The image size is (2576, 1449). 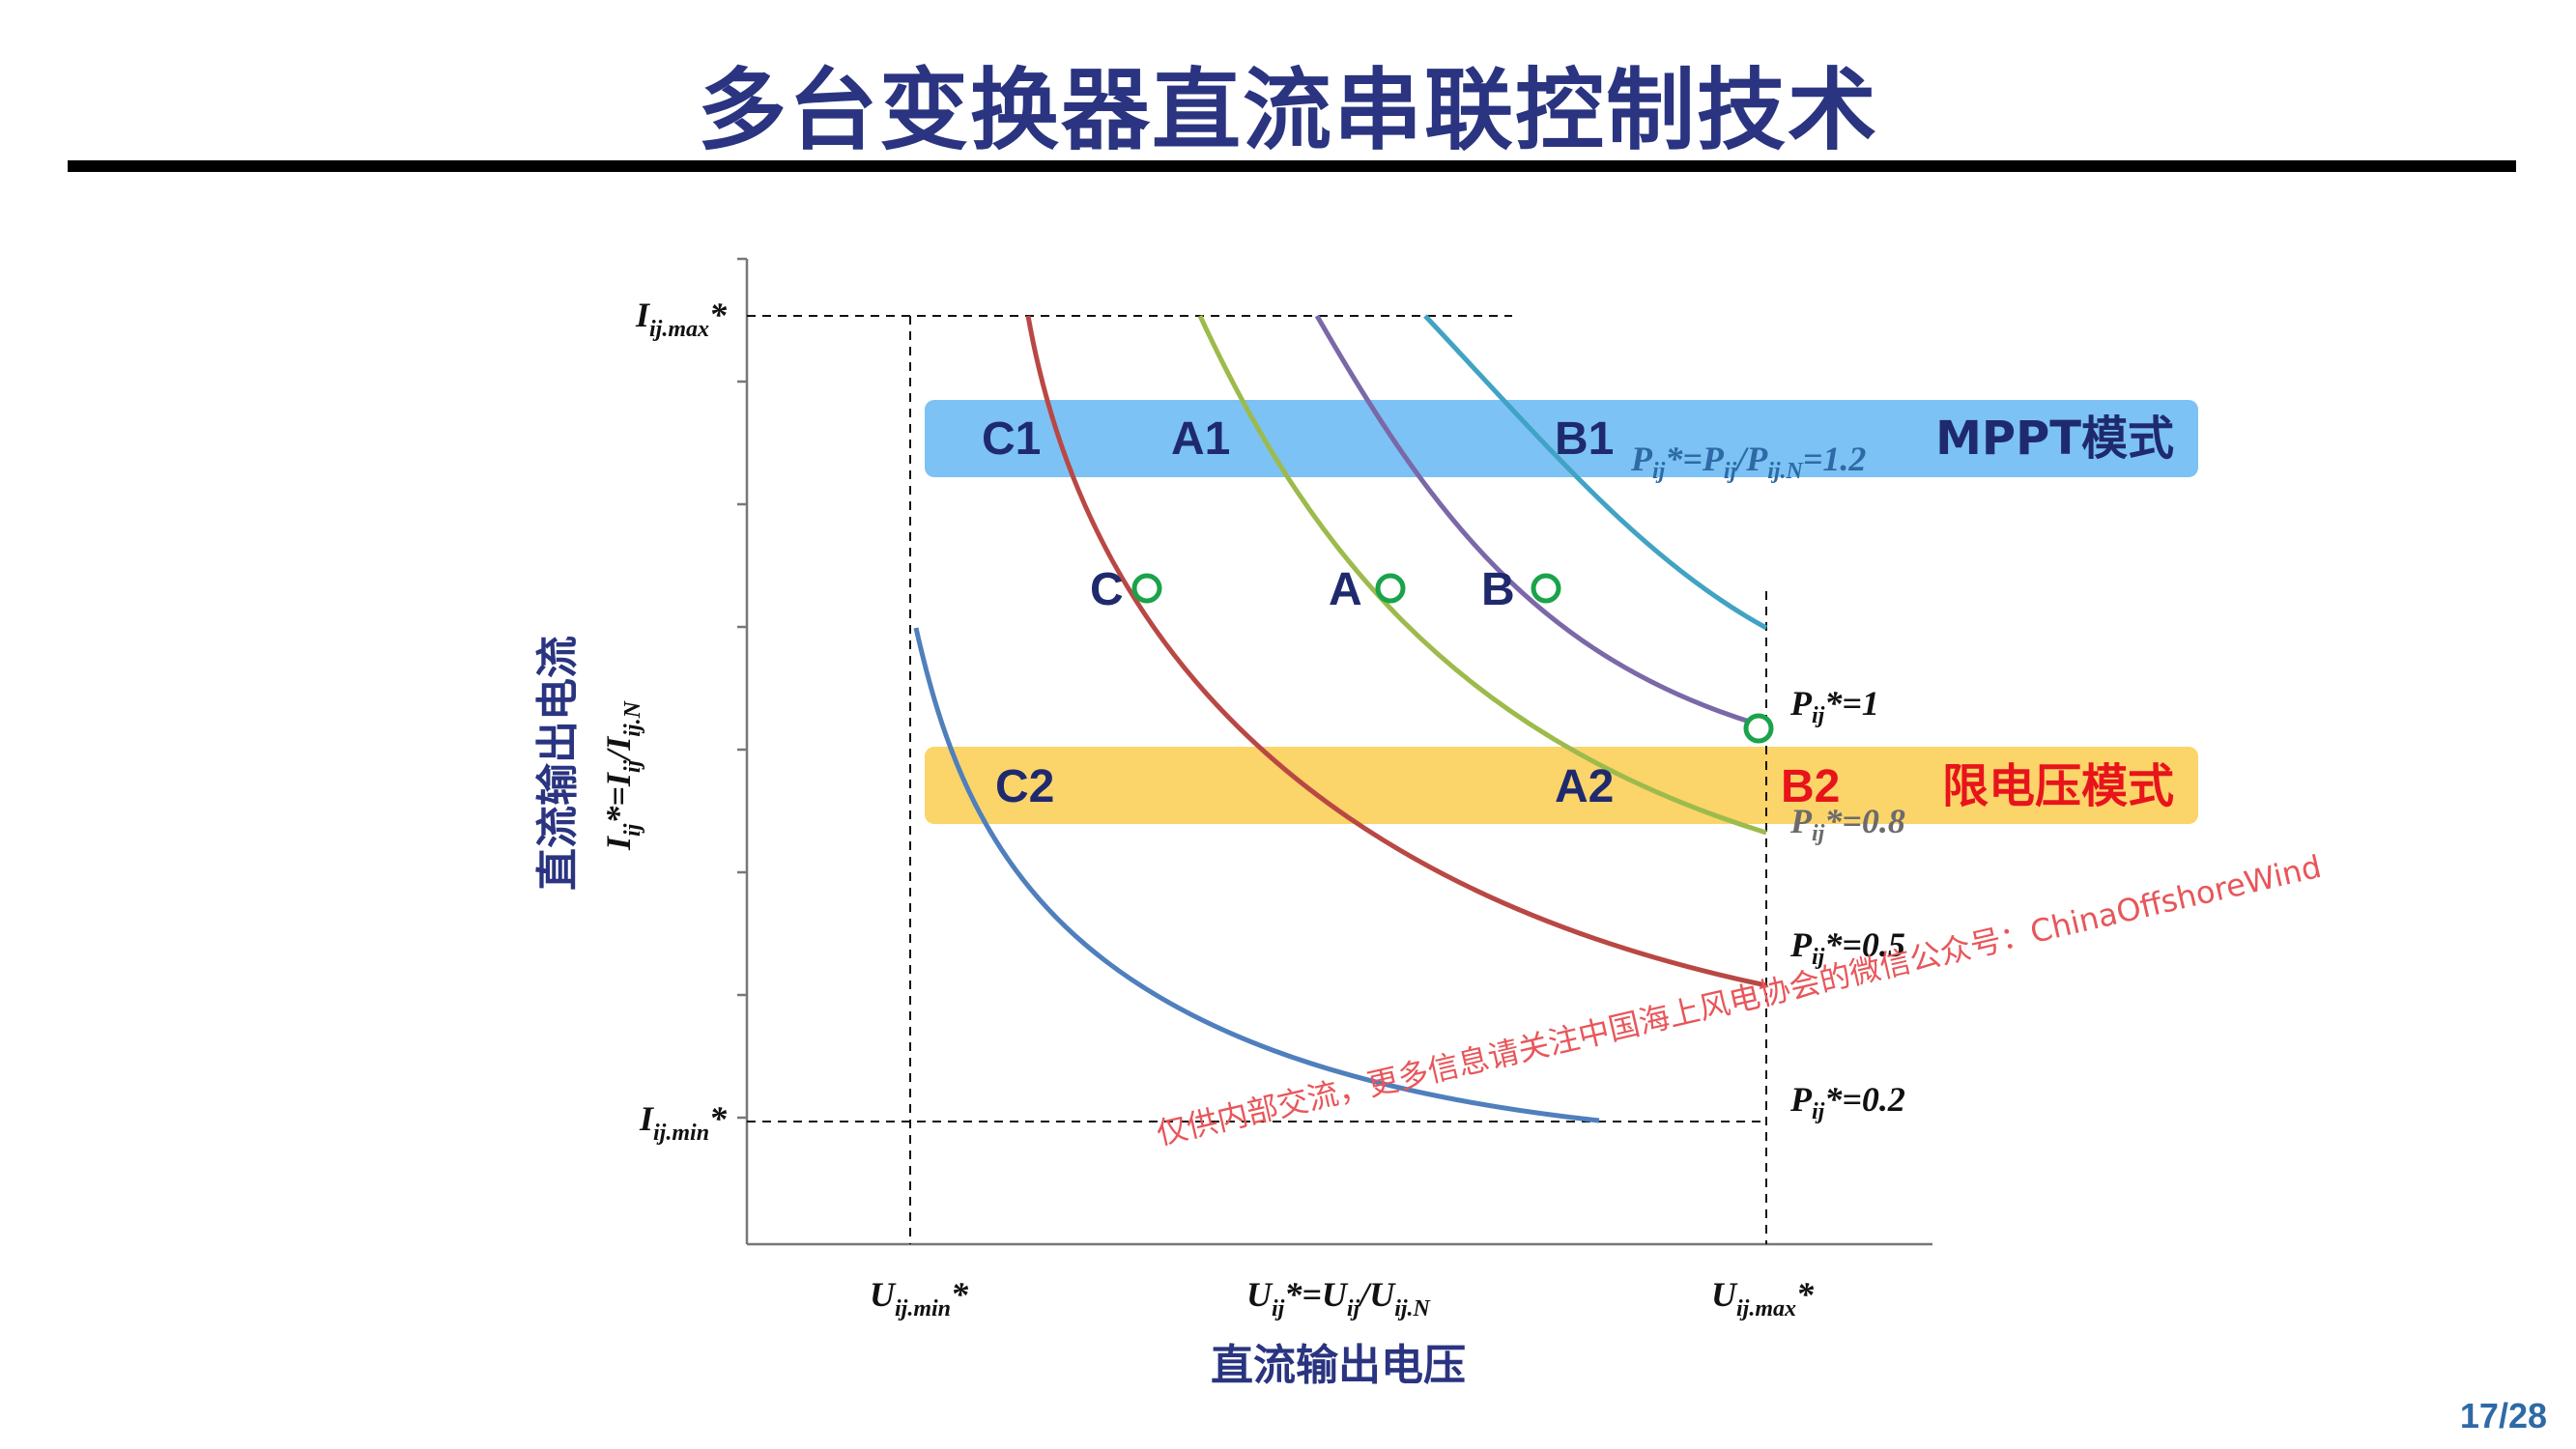 I want to click on y-min-label: Iij.min*, so click(x=684, y=1122).